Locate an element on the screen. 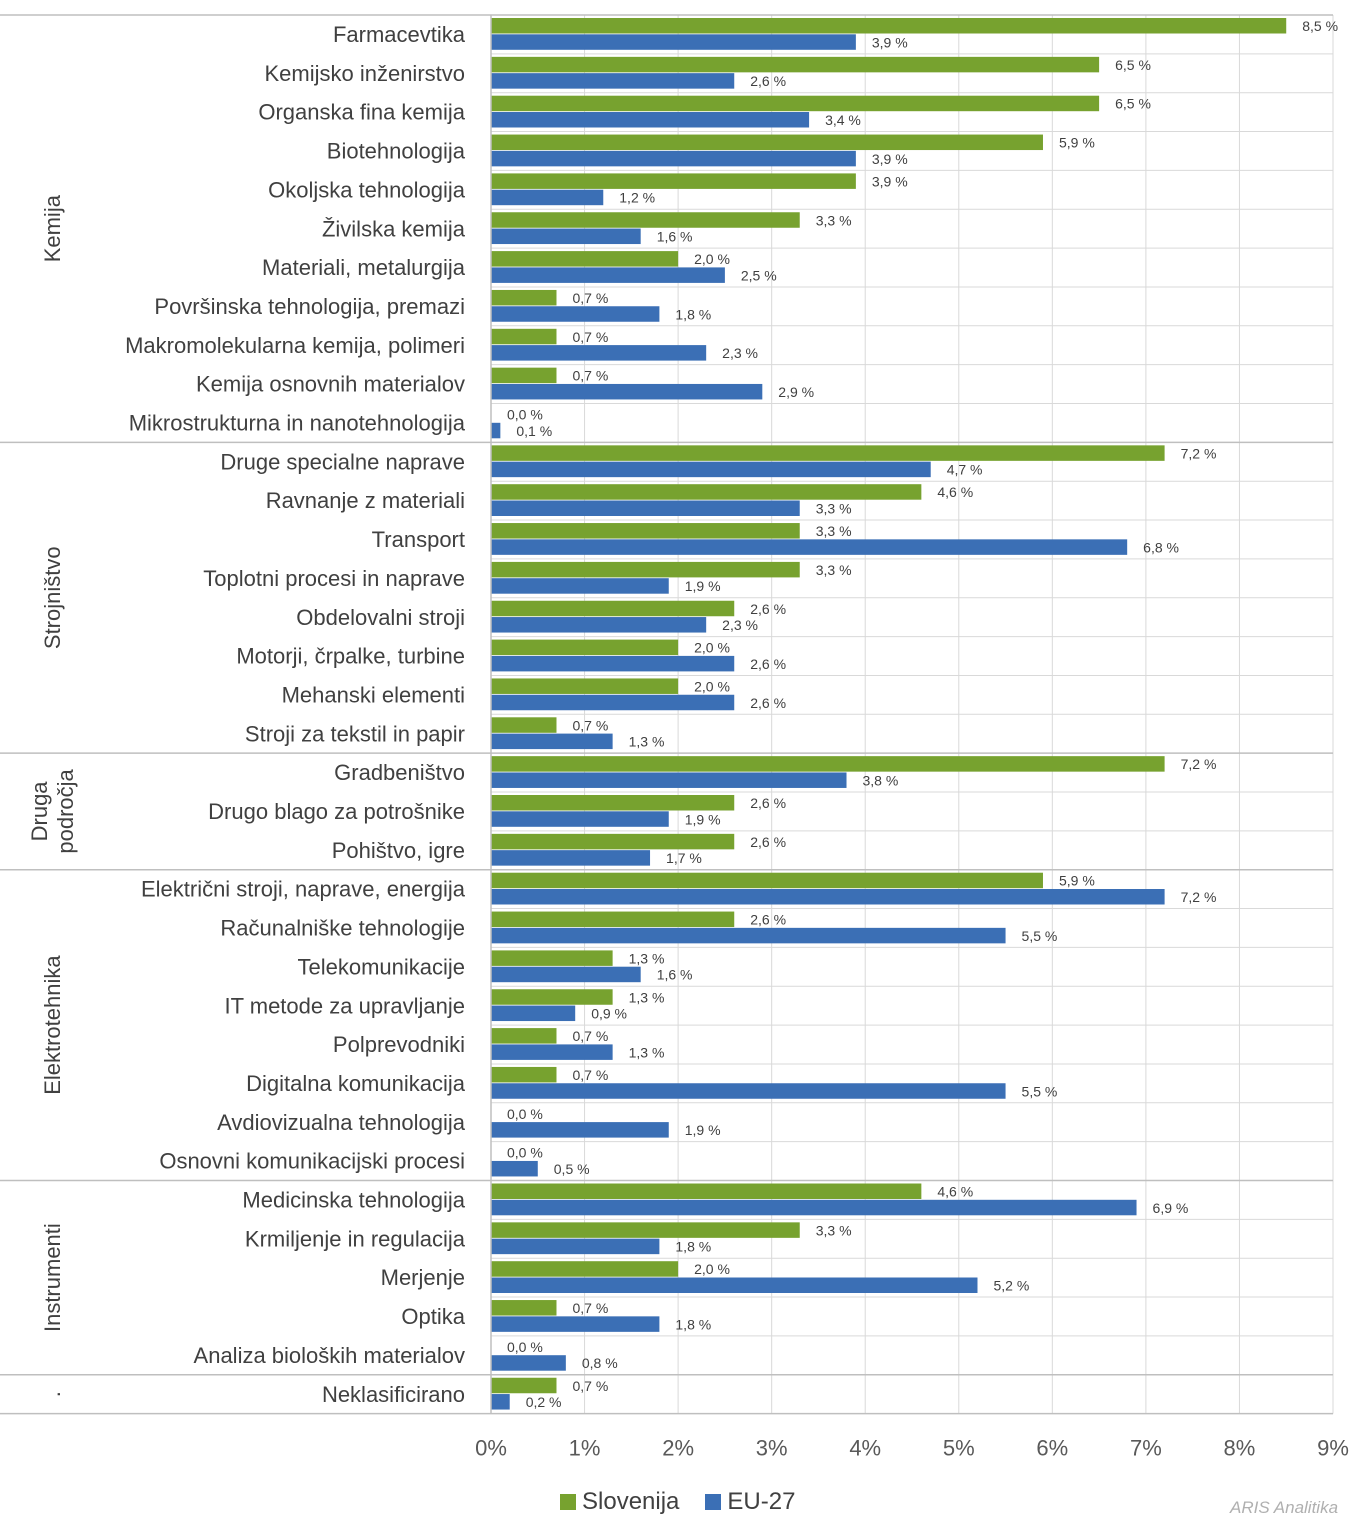 The image size is (1357, 1530). value-label-slovenija-transport: 3,3 % is located at coordinates (834, 531).